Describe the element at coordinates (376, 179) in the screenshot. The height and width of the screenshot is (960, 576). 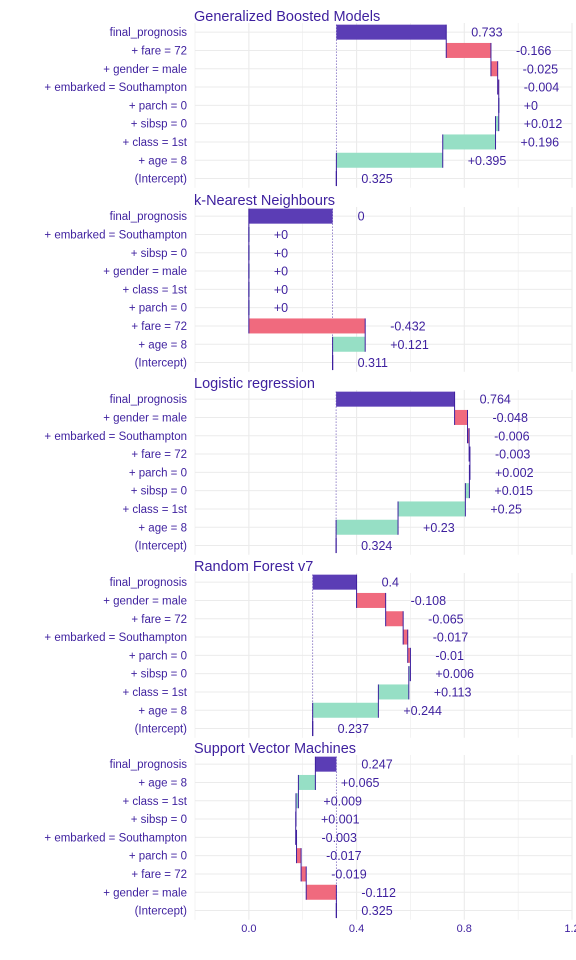
I see `value-label: 0.325` at that location.